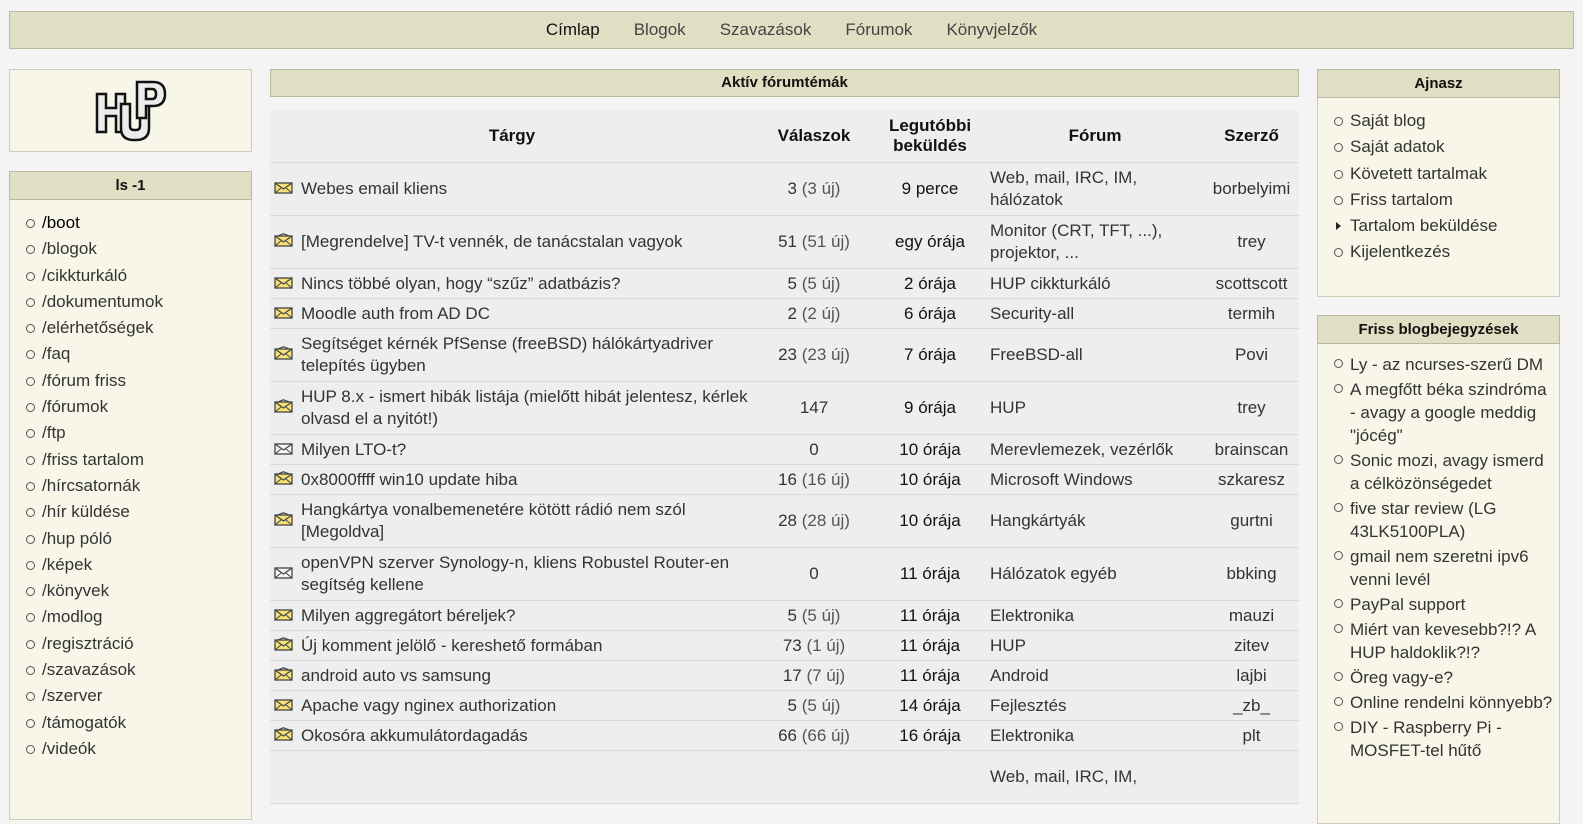 The image size is (1583, 824). I want to click on left-link-item: /boot, so click(138, 223).